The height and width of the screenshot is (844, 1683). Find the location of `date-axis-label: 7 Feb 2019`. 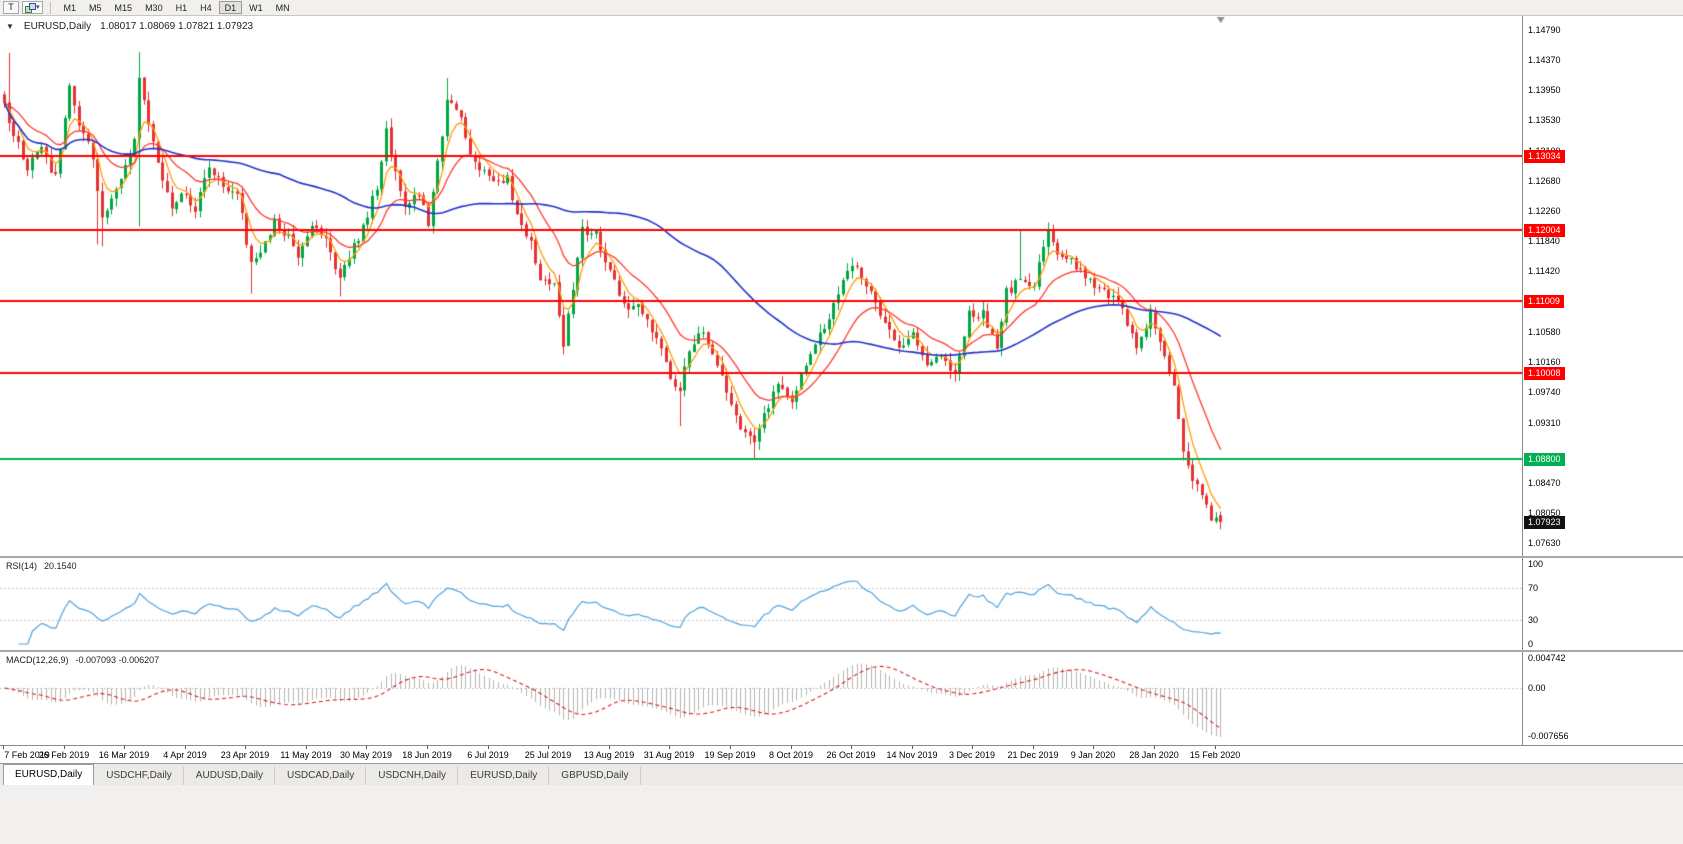

date-axis-label: 7 Feb 2019 is located at coordinates (27, 755).